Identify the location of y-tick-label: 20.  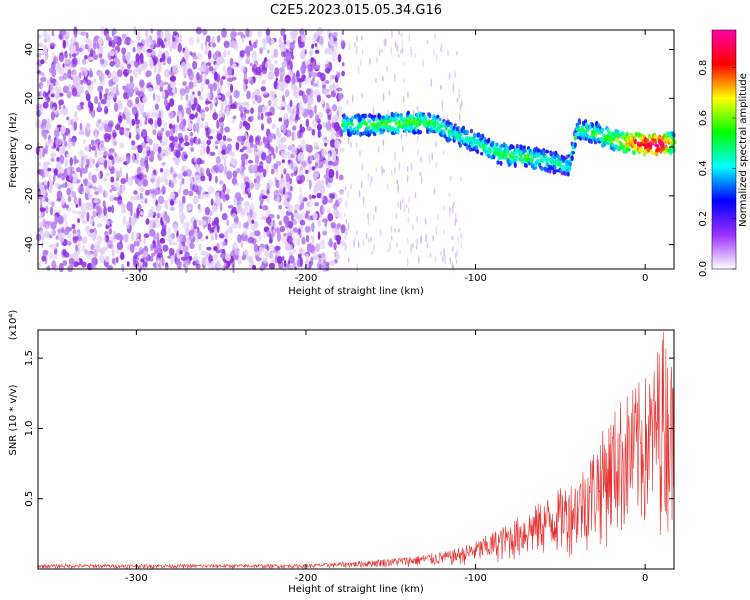
(29, 98).